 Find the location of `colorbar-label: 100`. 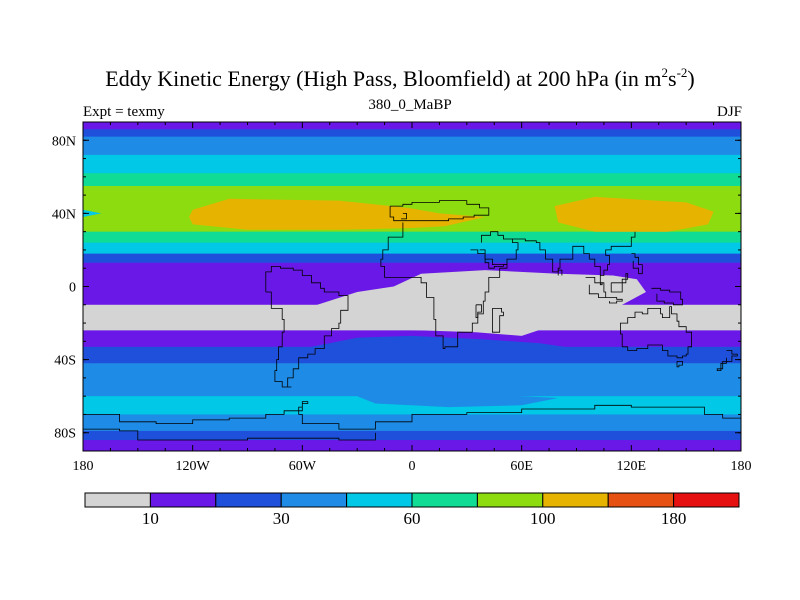

colorbar-label: 100 is located at coordinates (543, 518).